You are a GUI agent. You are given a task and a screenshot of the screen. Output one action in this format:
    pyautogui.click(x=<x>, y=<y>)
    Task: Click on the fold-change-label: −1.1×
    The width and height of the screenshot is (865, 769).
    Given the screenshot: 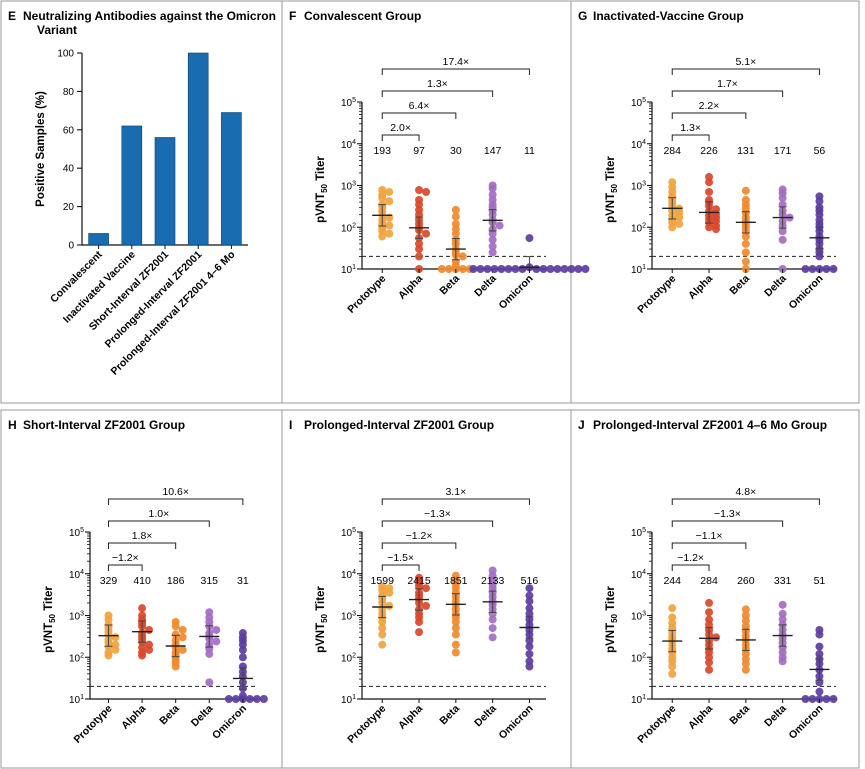 What is the action you would take?
    pyautogui.click(x=709, y=536)
    